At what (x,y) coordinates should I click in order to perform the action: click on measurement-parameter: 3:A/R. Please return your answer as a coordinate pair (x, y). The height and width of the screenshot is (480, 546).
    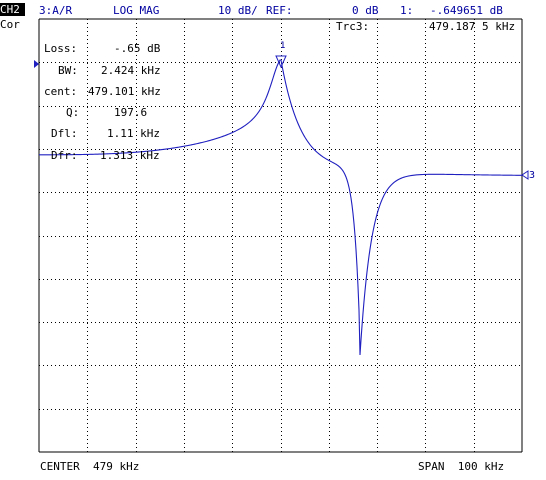
    Looking at the image, I should click on (56, 10).